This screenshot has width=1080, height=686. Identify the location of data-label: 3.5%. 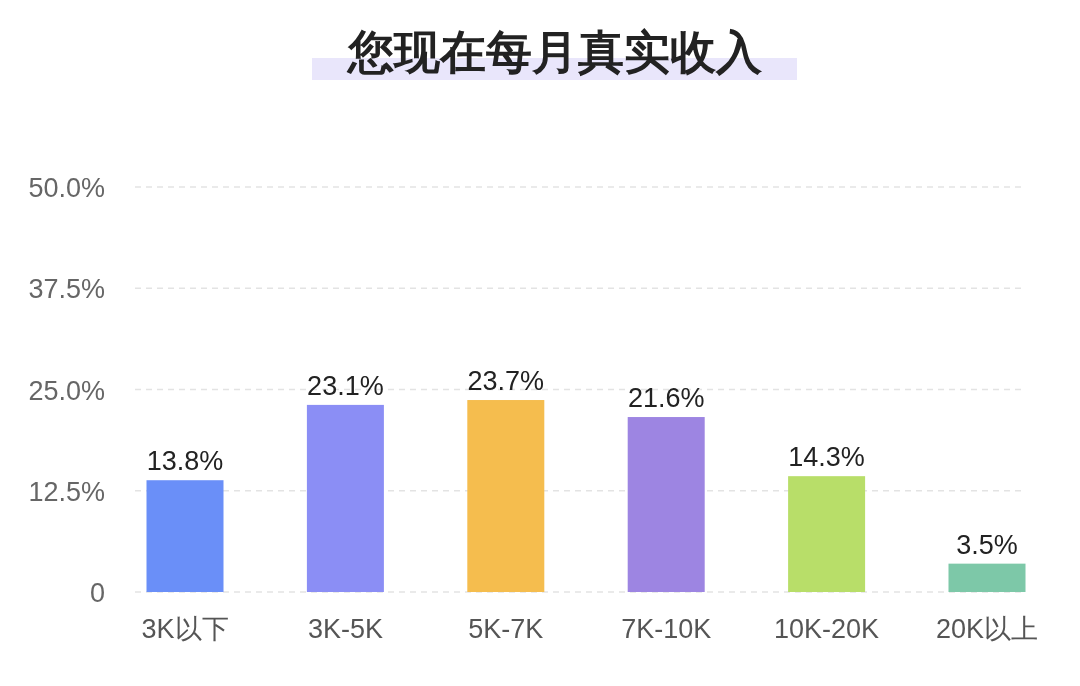
(987, 544).